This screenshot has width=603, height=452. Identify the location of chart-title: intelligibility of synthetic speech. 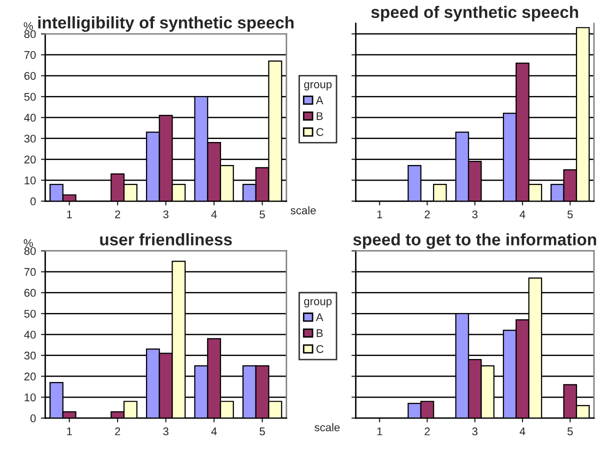
(166, 24).